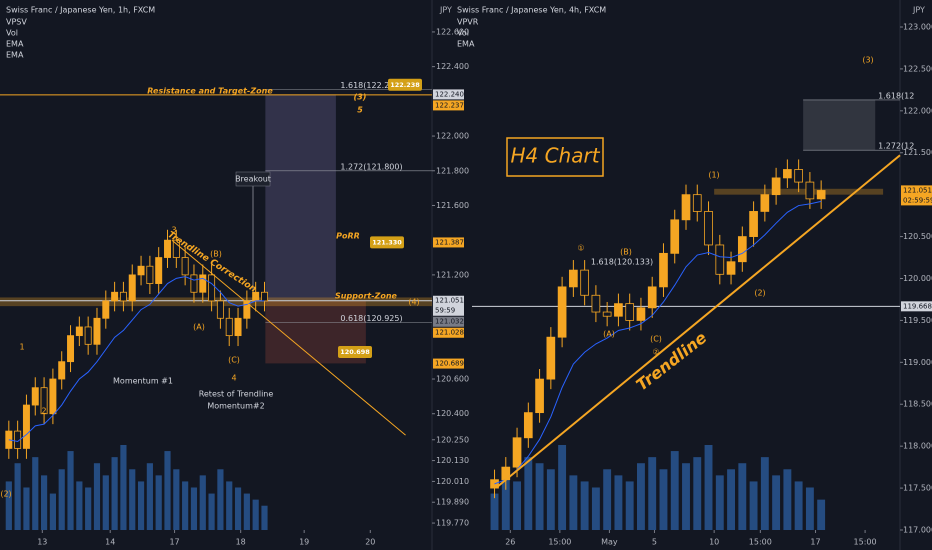 The width and height of the screenshot is (932, 550). Describe the element at coordinates (235, 406) in the screenshot. I see `annotation: Momentum#2` at that location.